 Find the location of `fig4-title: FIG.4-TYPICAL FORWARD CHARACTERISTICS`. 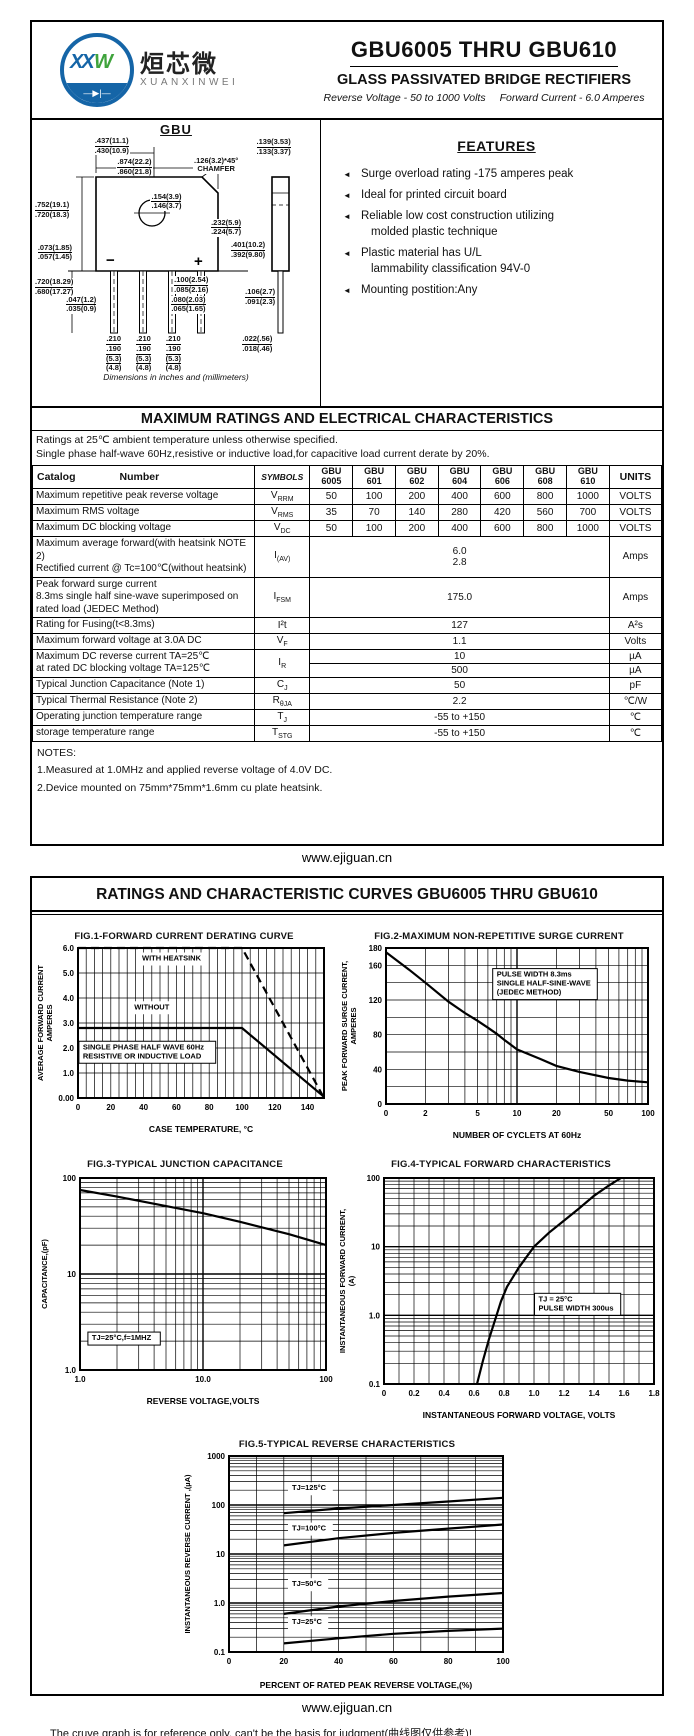

fig4-title: FIG.4-TYPICAL FORWARD CHARACTERISTICS is located at coordinates (501, 1164).